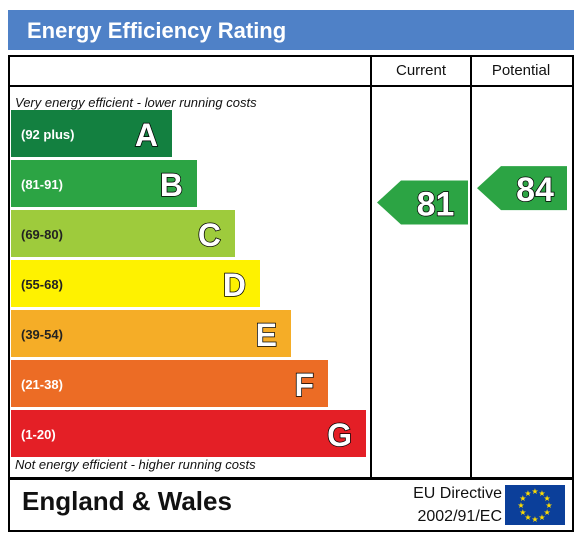 This screenshot has width=580, height=538. Describe the element at coordinates (42, 334) in the screenshot. I see `band-range-e: (39-54)` at that location.